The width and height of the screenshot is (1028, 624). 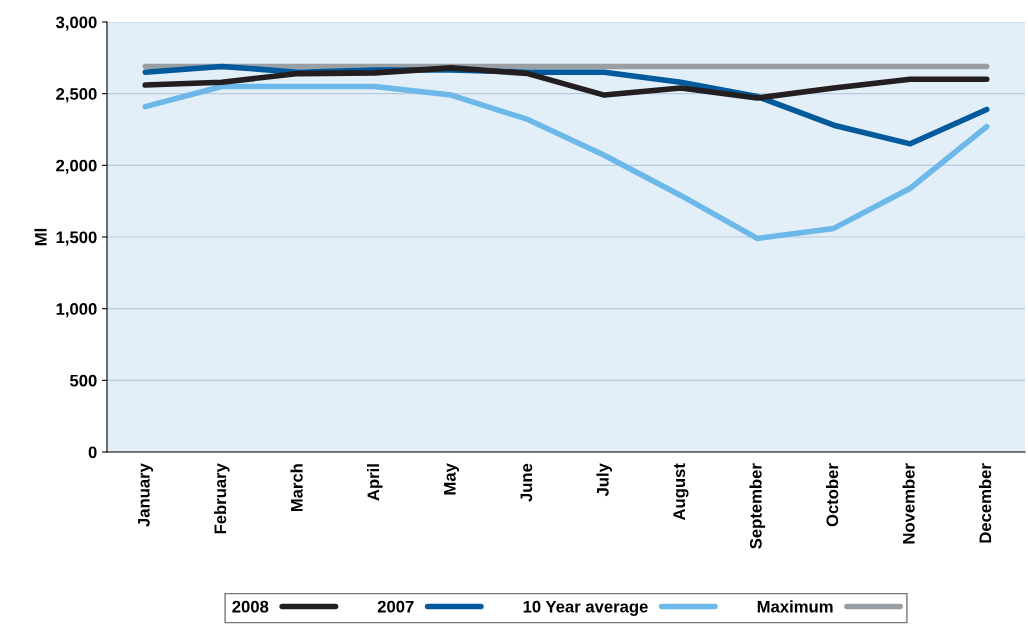 I want to click on y-tick-label: 3,000, so click(x=76, y=23).